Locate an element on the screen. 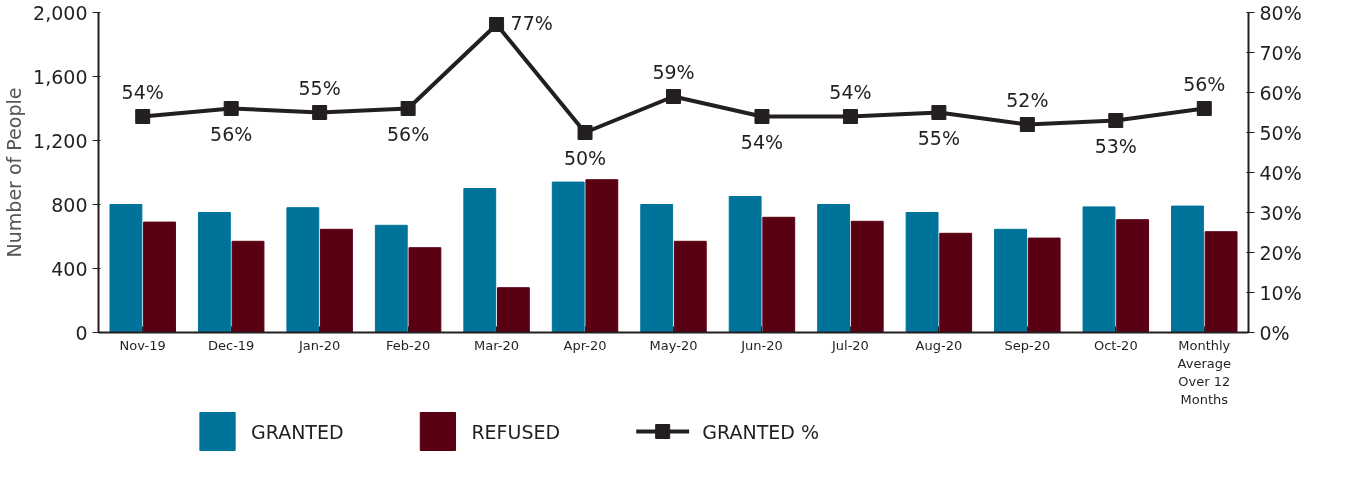 This screenshot has width=1361, height=493. x-tick-label: Sep-20 is located at coordinates (1027, 345).